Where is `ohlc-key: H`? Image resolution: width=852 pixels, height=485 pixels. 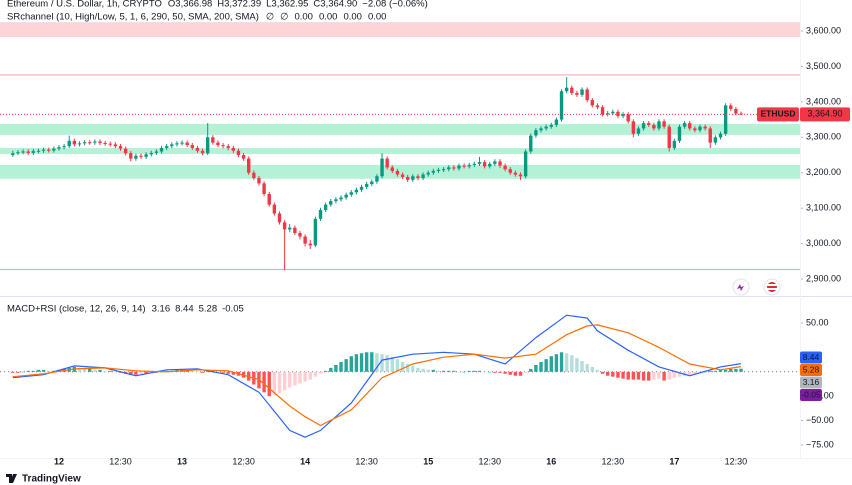
ohlc-key: H is located at coordinates (220, 5).